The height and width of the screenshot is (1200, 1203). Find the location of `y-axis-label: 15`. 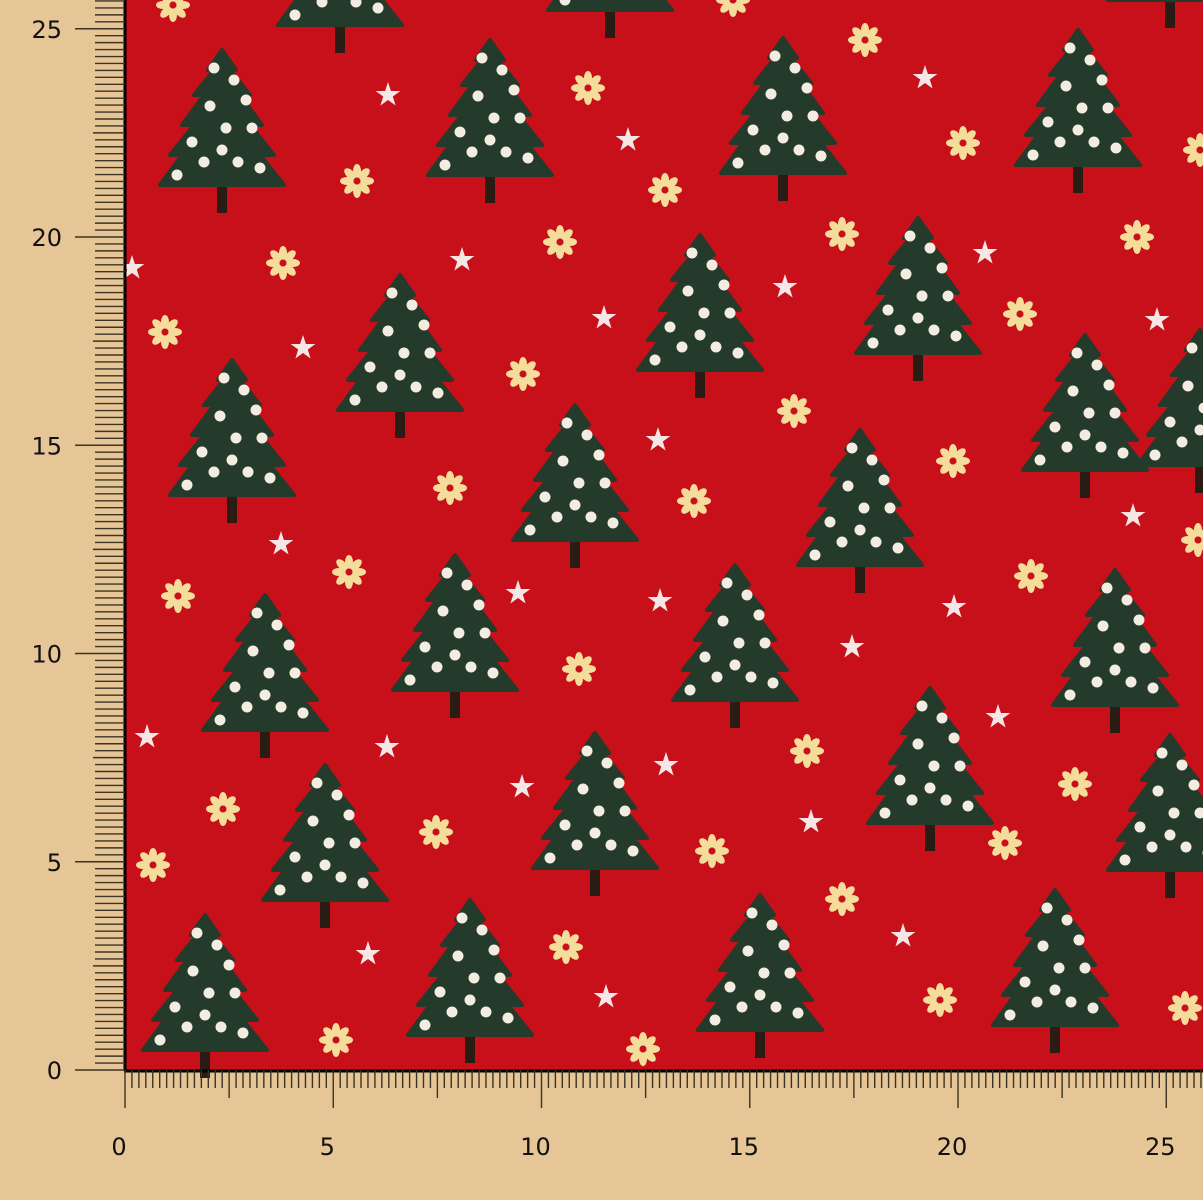

y-axis-label: 15 is located at coordinates (46, 446).